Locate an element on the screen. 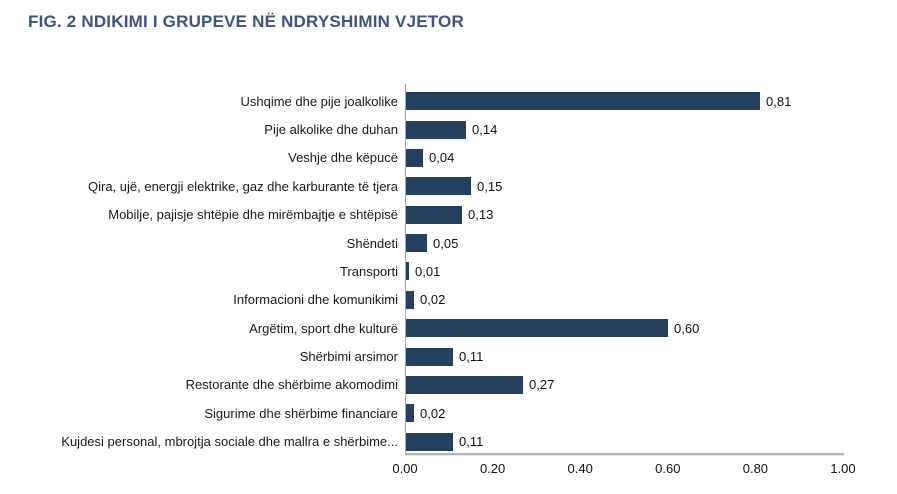 The height and width of the screenshot is (494, 897). value-label: 0,27 is located at coordinates (542, 385).